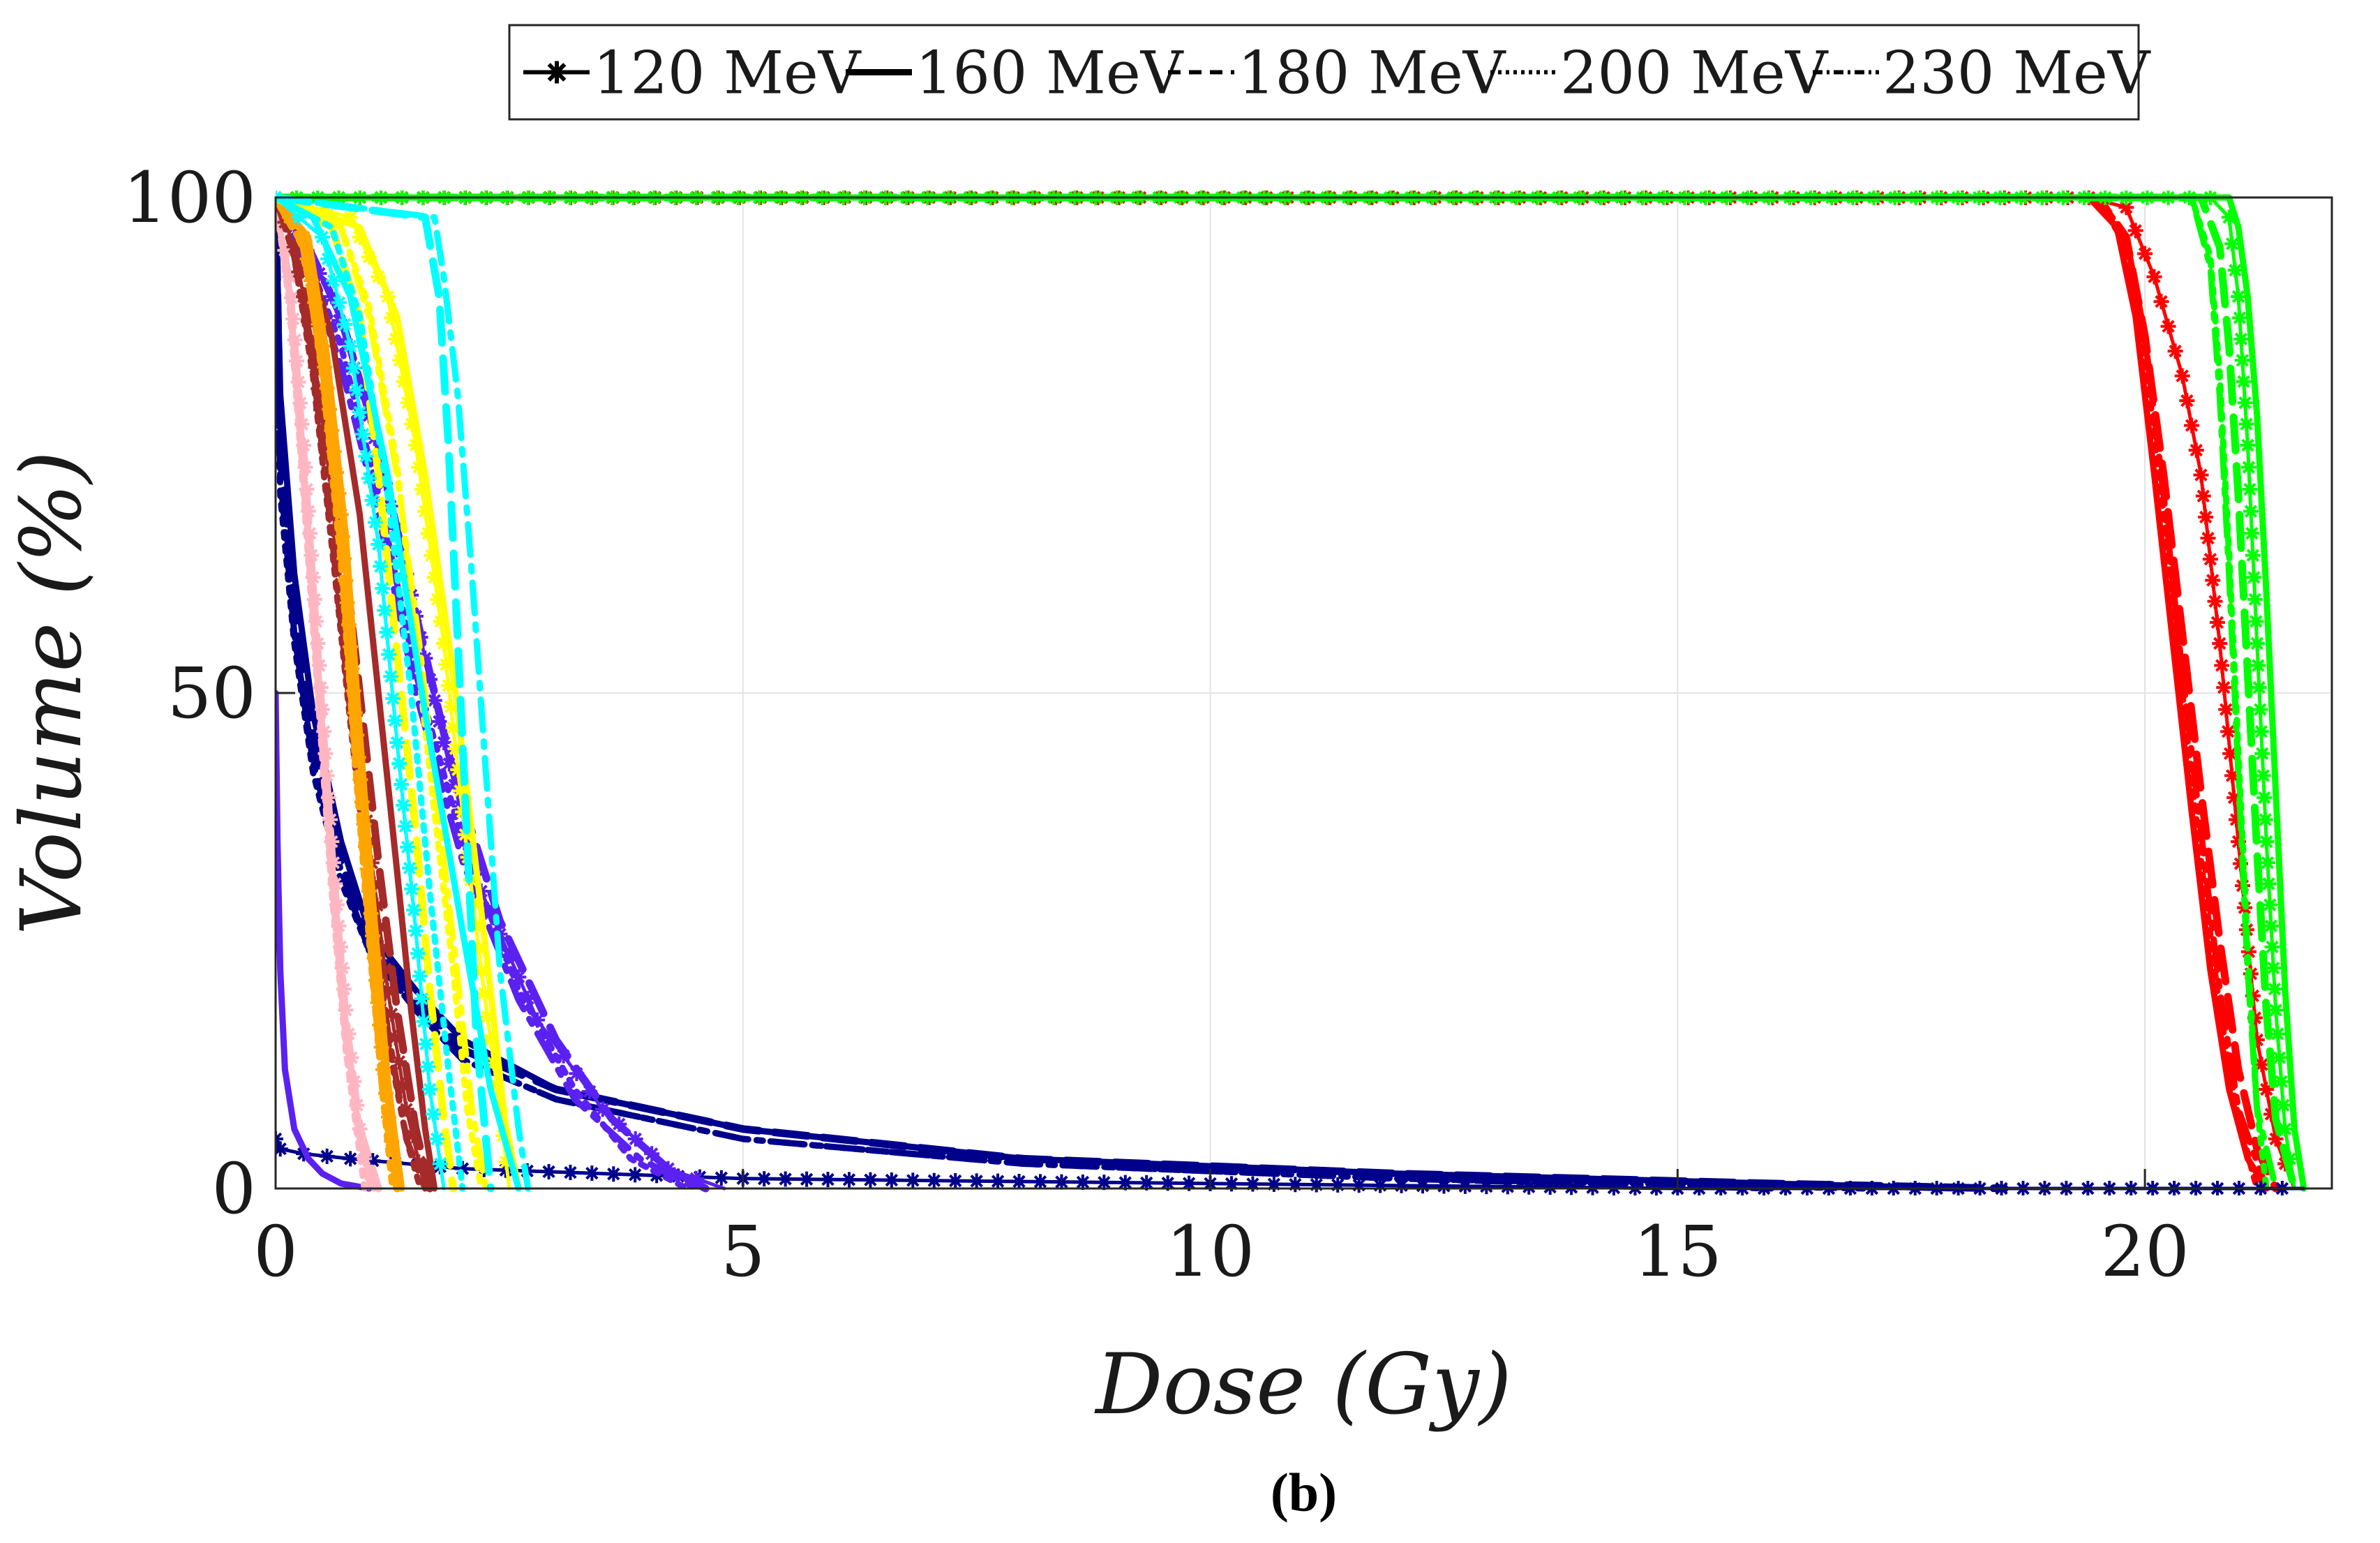 The image size is (2380, 1543). I want to click on y-tick-label: 100, so click(189, 198).